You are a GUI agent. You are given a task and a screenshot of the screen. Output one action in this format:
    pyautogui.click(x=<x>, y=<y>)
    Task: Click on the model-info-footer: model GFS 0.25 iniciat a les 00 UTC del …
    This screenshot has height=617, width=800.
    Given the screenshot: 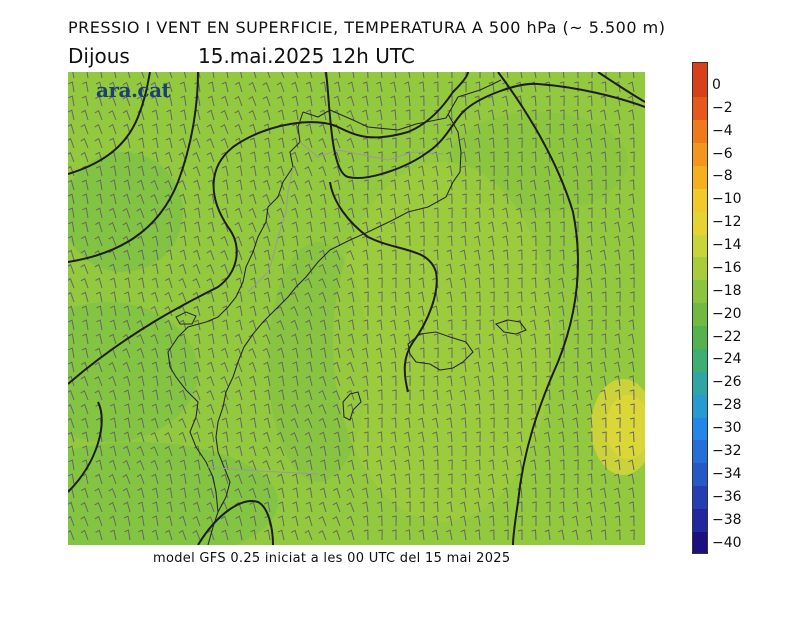 What is the action you would take?
    pyautogui.click(x=332, y=558)
    